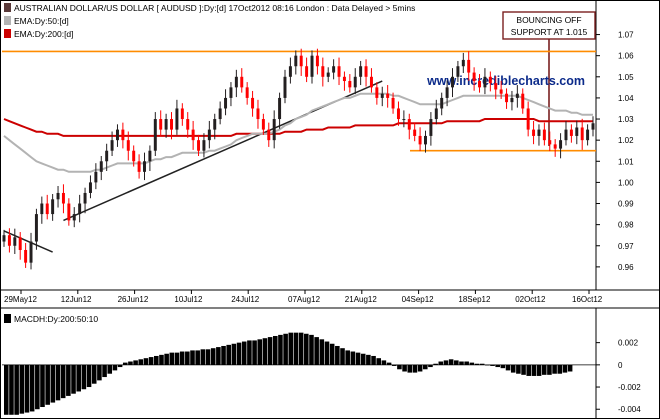 The width and height of the screenshot is (660, 420). I want to click on macd-legend-swatch, so click(7, 318).